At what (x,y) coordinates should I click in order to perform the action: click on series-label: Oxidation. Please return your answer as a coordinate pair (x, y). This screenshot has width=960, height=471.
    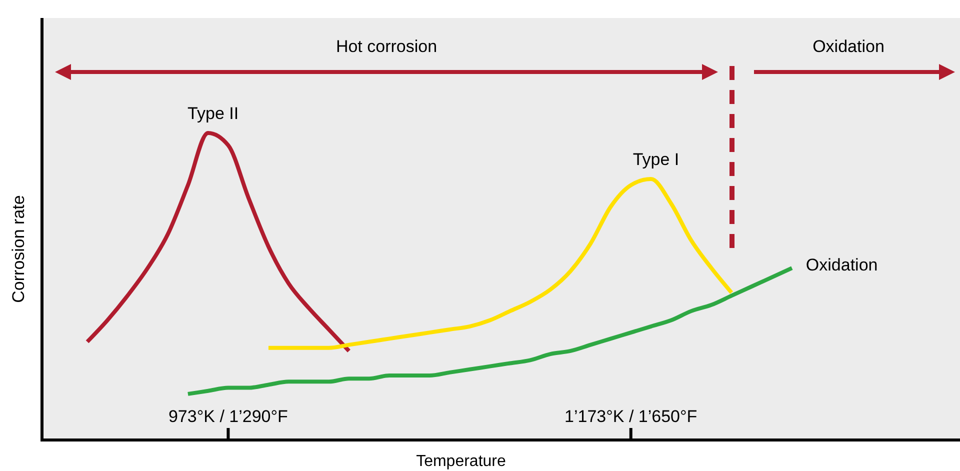
    Looking at the image, I should click on (842, 265).